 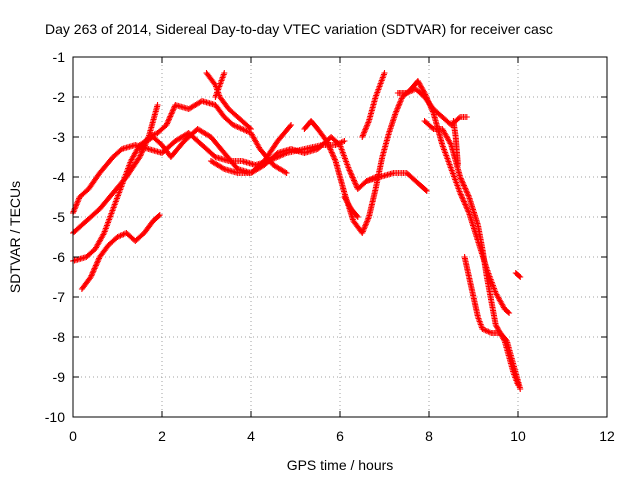 What do you see at coordinates (59, 217) in the screenshot?
I see `y-tick-label: -5` at bounding box center [59, 217].